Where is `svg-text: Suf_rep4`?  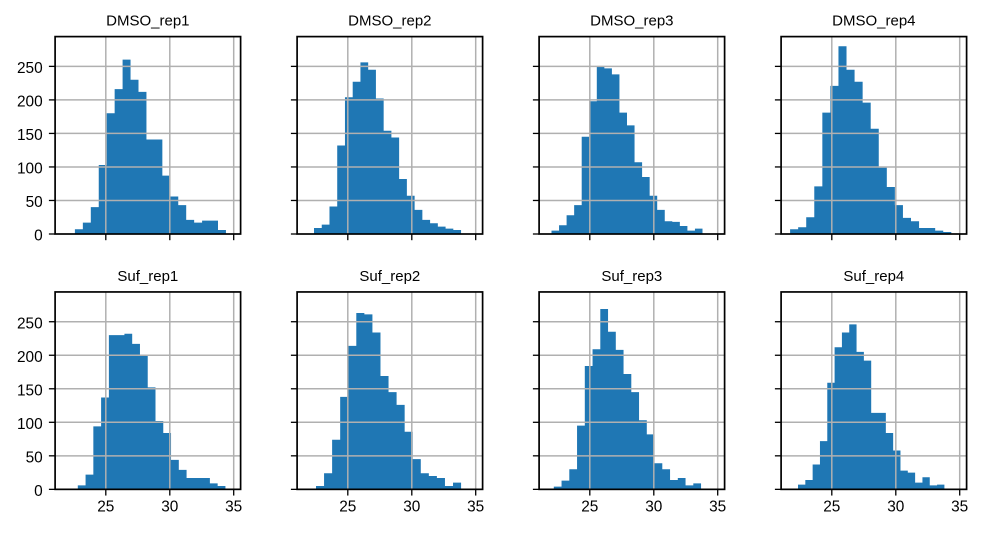
svg-text: Suf_rep4 is located at coordinates (873, 276).